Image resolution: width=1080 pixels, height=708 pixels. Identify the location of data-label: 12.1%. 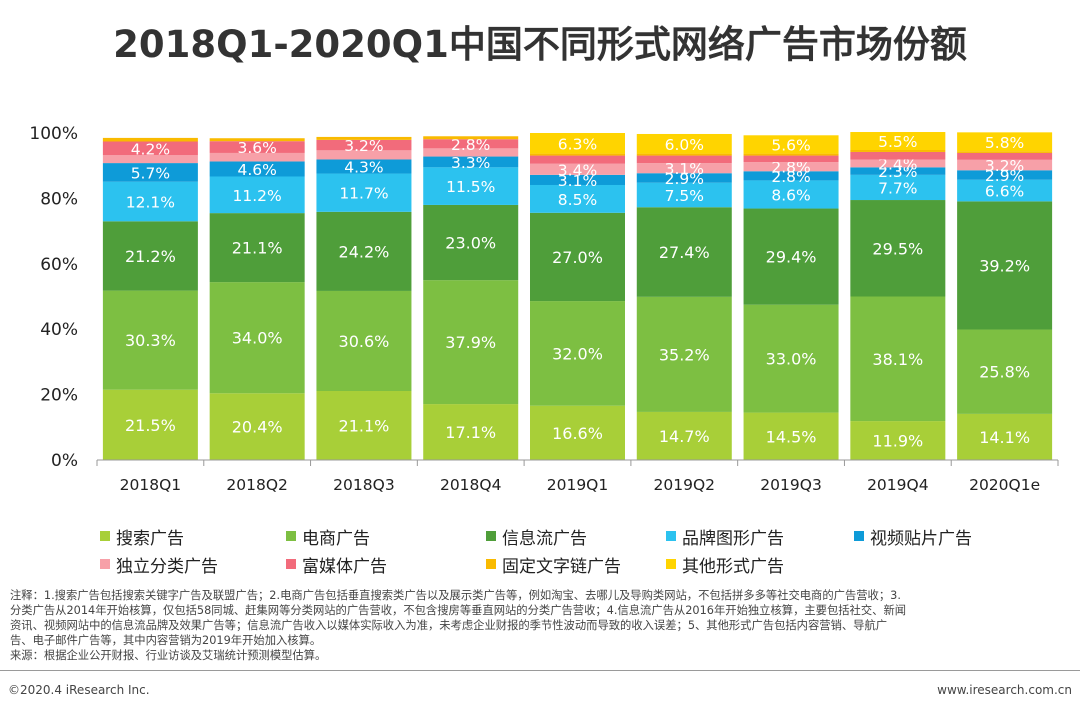
(150, 203).